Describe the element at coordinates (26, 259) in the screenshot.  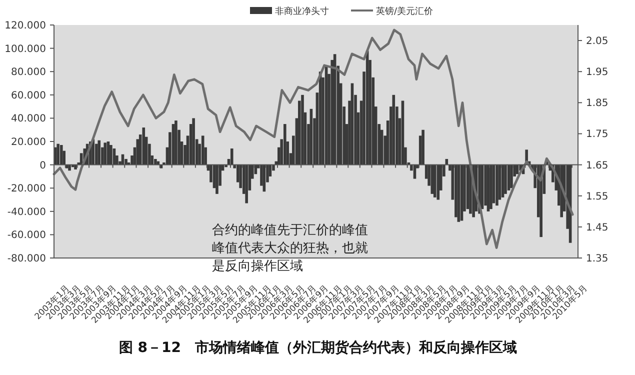
I see `y-tick-label: -80.000` at that location.